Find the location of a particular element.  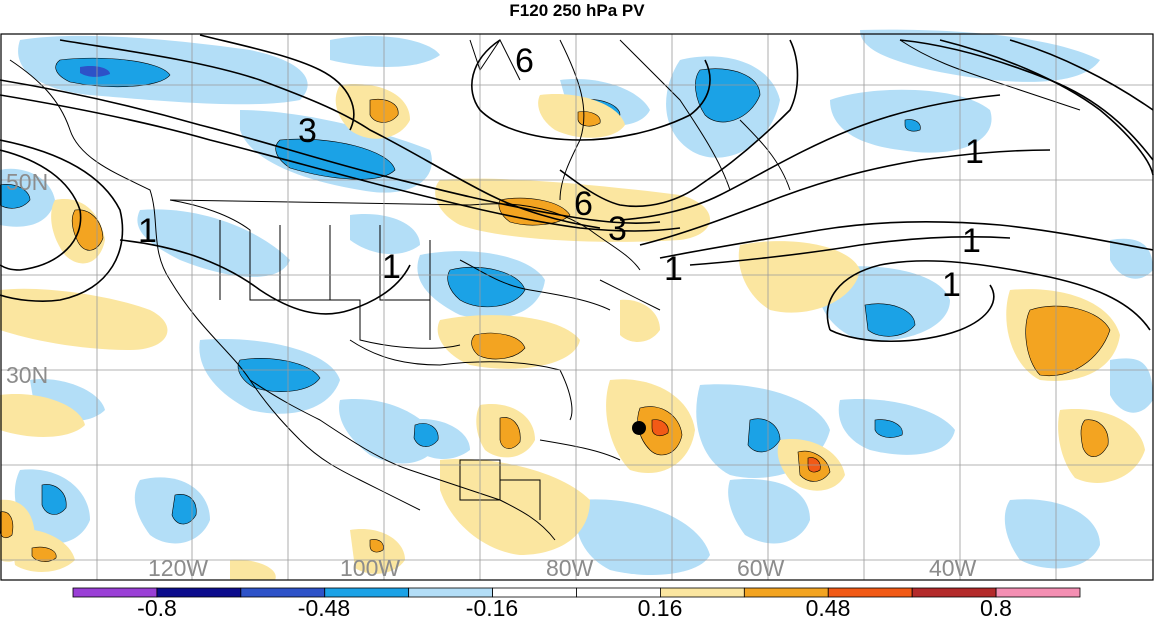

colorbar-label-neg-0-16: -0.16 is located at coordinates (492, 607).